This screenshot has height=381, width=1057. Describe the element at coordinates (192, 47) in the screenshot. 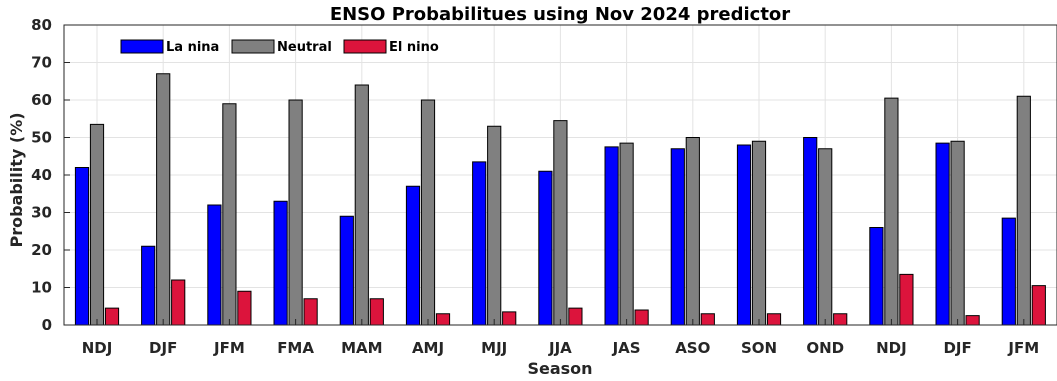

I see `legend-label-la-nina: La nina` at that location.